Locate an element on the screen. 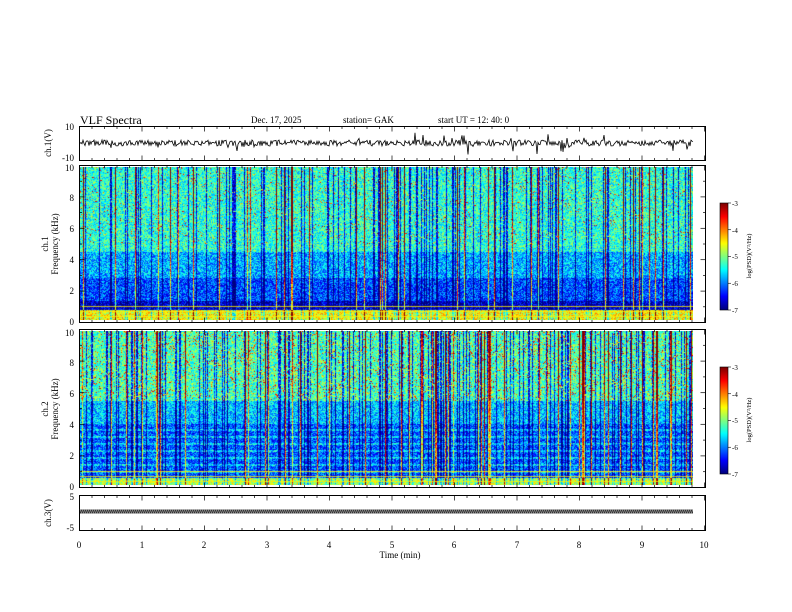 The height and width of the screenshot is (612, 792). ch1-waveform-trace is located at coordinates (386, 143).